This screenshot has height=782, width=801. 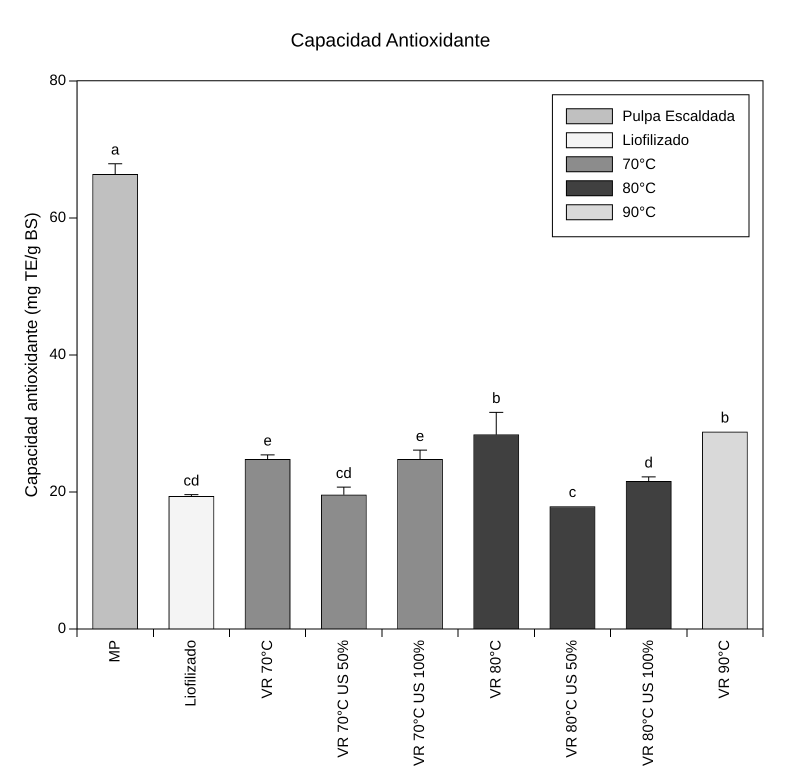 What do you see at coordinates (679, 116) in the screenshot?
I see `legend-label: Pulpa Escaldada` at bounding box center [679, 116].